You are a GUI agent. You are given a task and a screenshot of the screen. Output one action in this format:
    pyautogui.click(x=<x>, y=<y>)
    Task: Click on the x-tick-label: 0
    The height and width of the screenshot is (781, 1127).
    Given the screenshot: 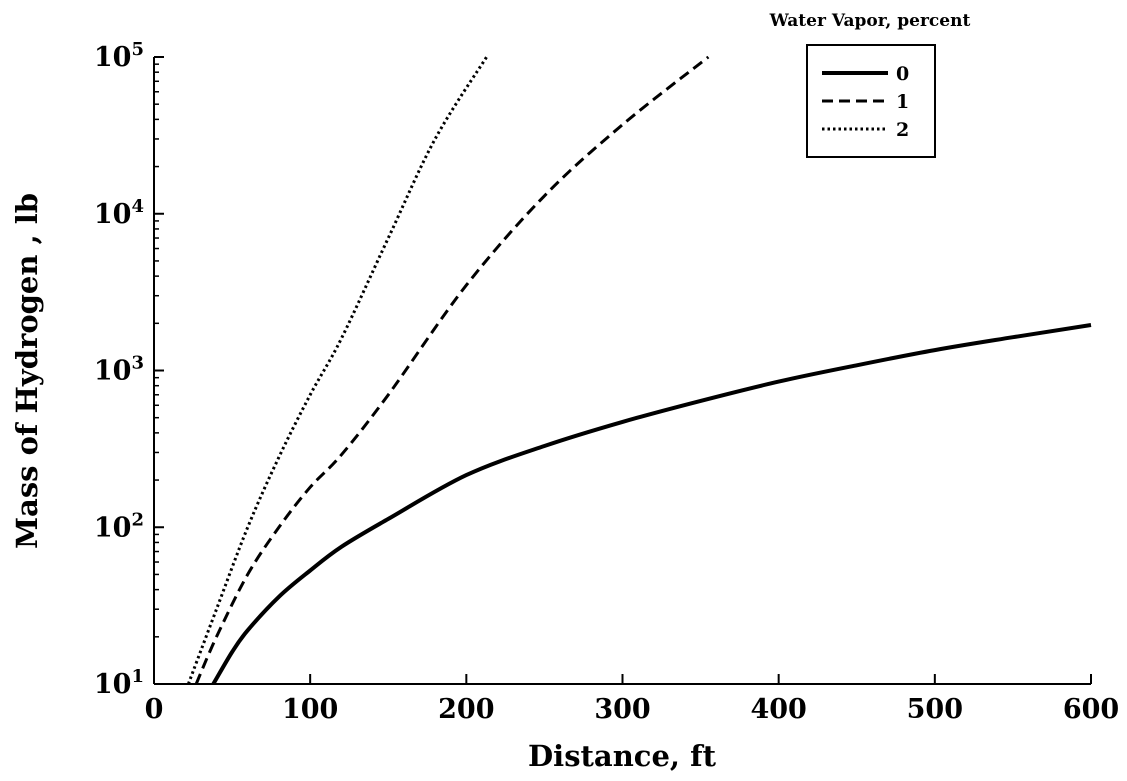 What is the action you would take?
    pyautogui.click(x=154, y=709)
    